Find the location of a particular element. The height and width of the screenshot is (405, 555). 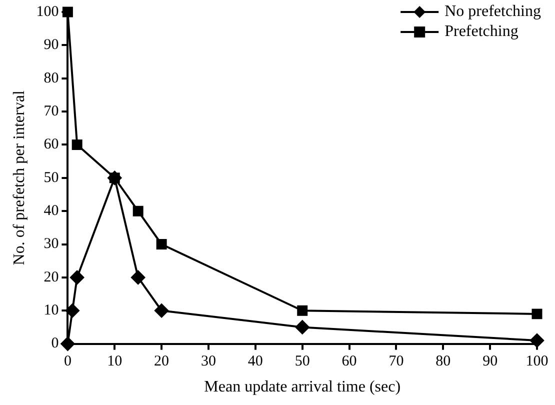

x-tick-label: 30 is located at coordinates (208, 362).